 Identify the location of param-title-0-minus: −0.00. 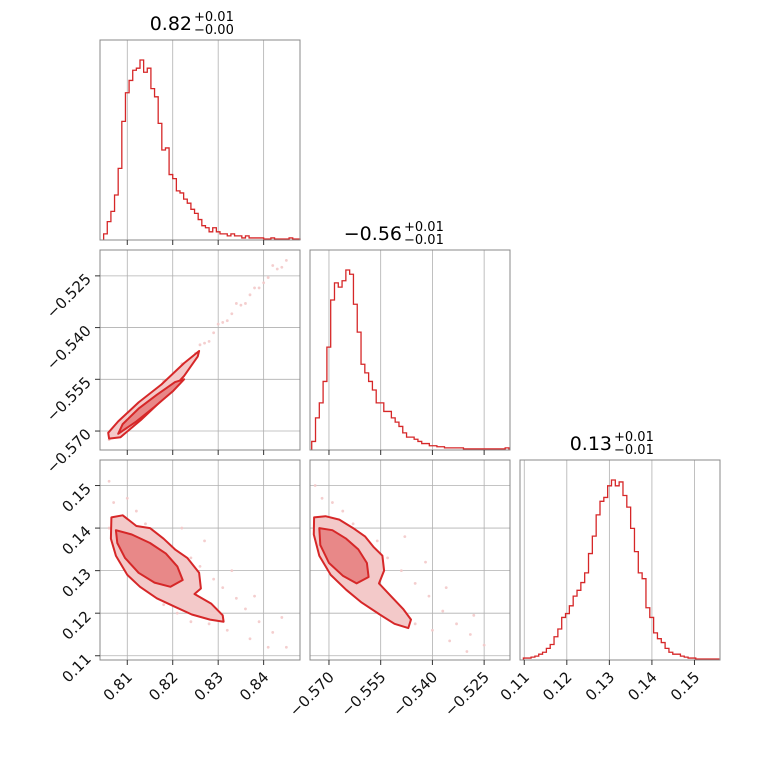
(214, 30).